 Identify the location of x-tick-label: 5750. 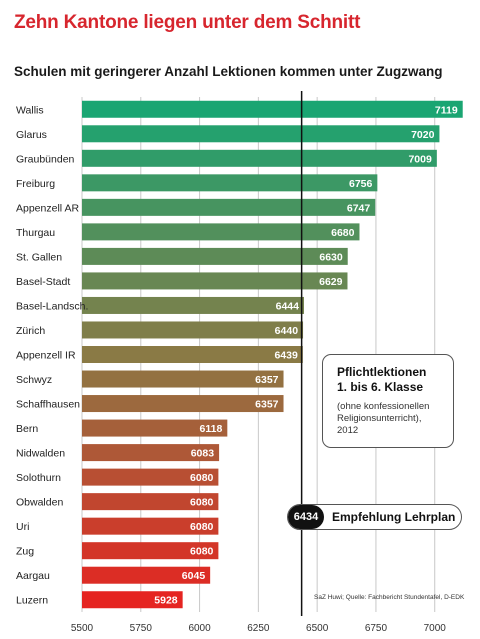
(141, 628).